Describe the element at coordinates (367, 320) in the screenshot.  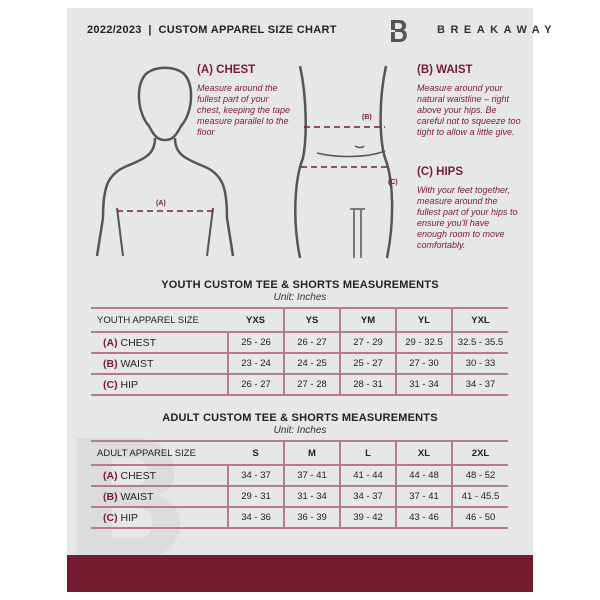
I see `size-header: YM` at that location.